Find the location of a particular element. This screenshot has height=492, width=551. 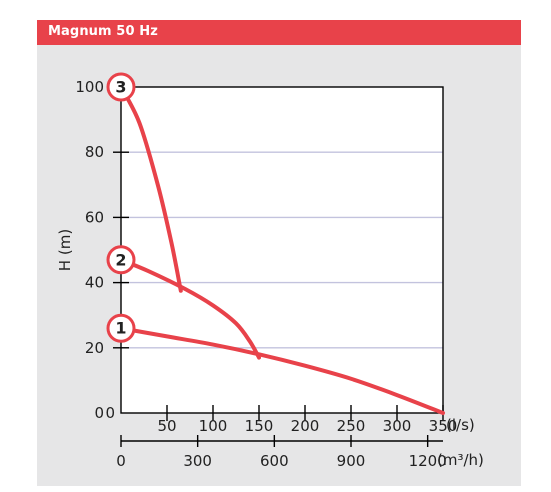

x-tick-label: 0 is located at coordinates (110, 413).